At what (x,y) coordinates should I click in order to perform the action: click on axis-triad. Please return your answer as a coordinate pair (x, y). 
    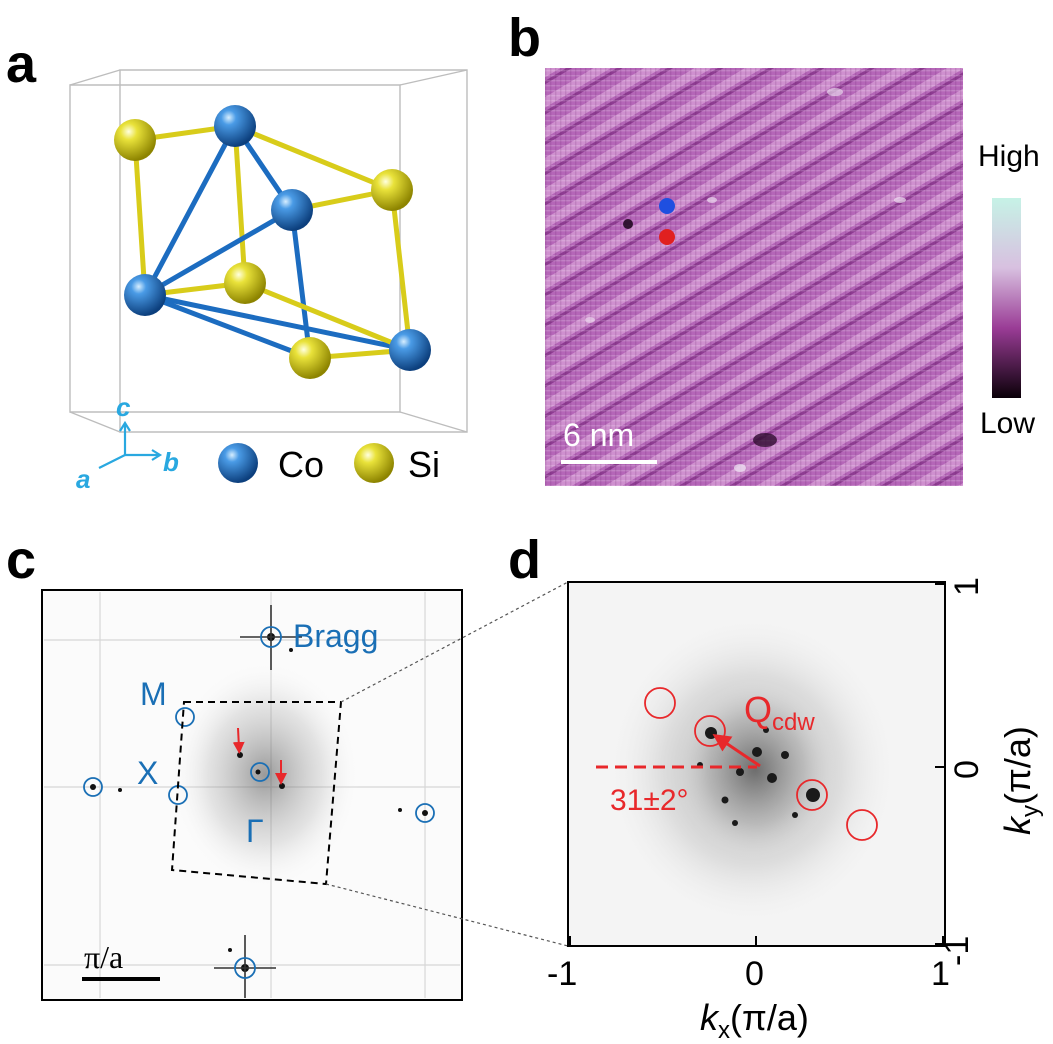
    Looking at the image, I should click on (130, 444).